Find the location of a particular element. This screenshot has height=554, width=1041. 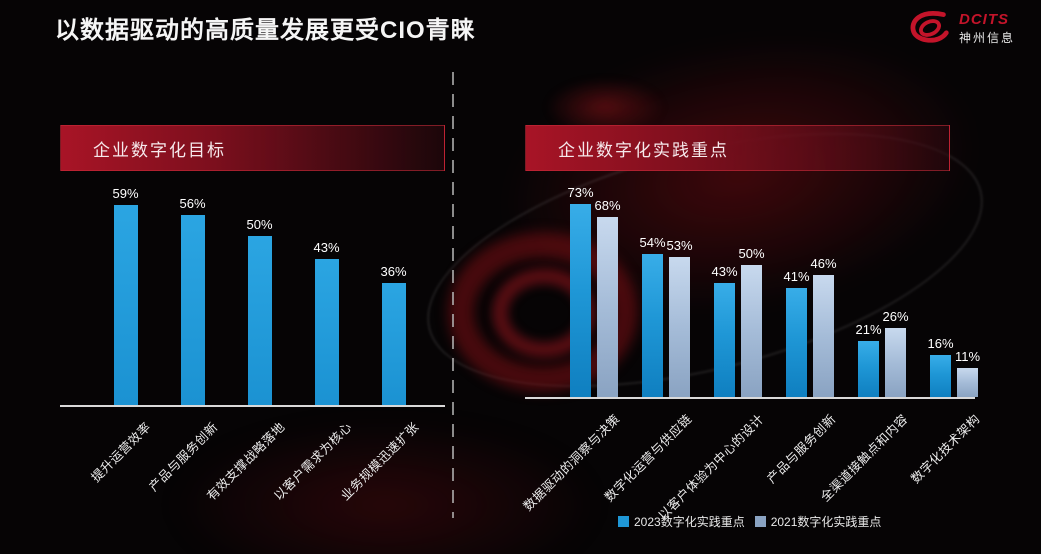

logo-company-text: 神州信息 is located at coordinates (986, 37).